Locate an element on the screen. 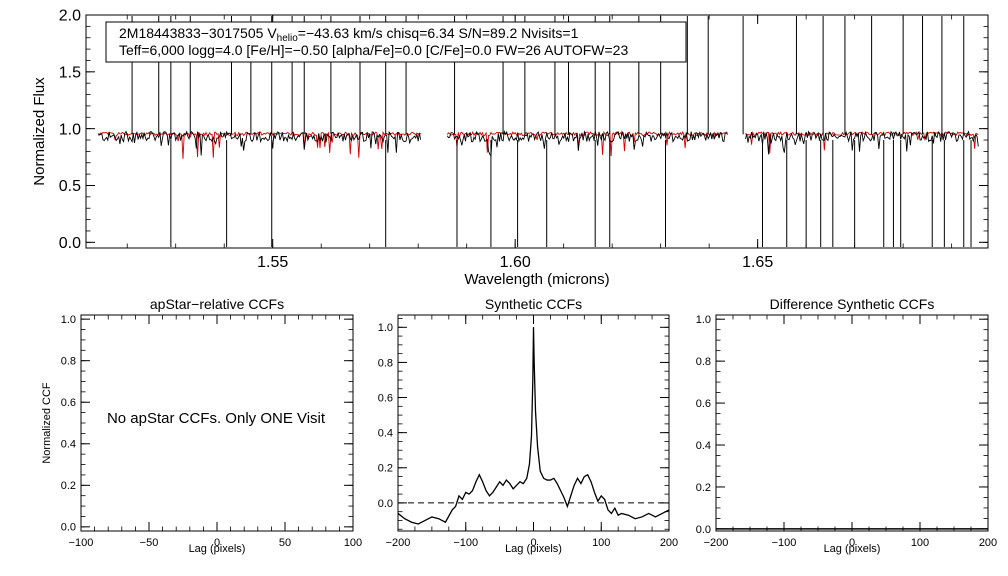  panel-3-ytick-label: 0.2 is located at coordinates (703, 488).